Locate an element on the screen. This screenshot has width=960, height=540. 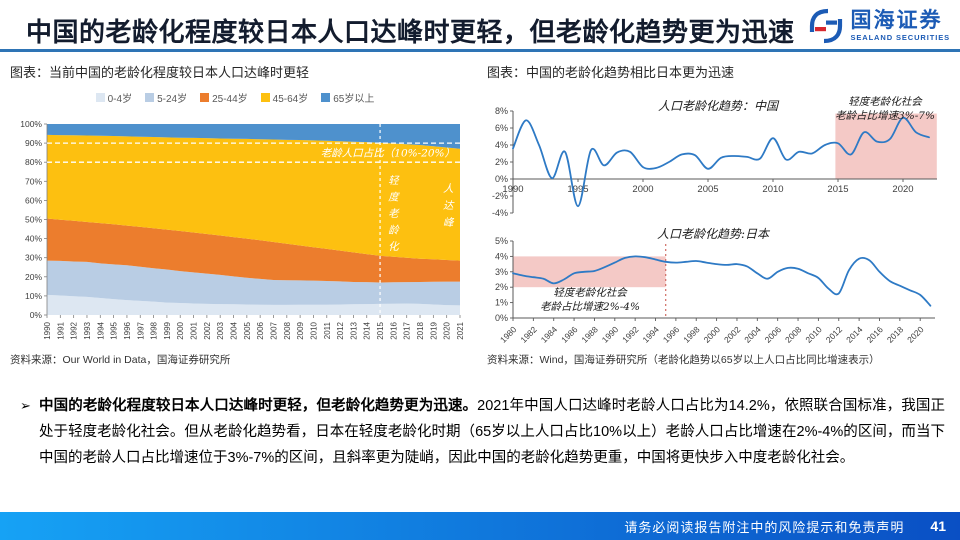
svg-text: 70% is located at coordinates (33, 181).